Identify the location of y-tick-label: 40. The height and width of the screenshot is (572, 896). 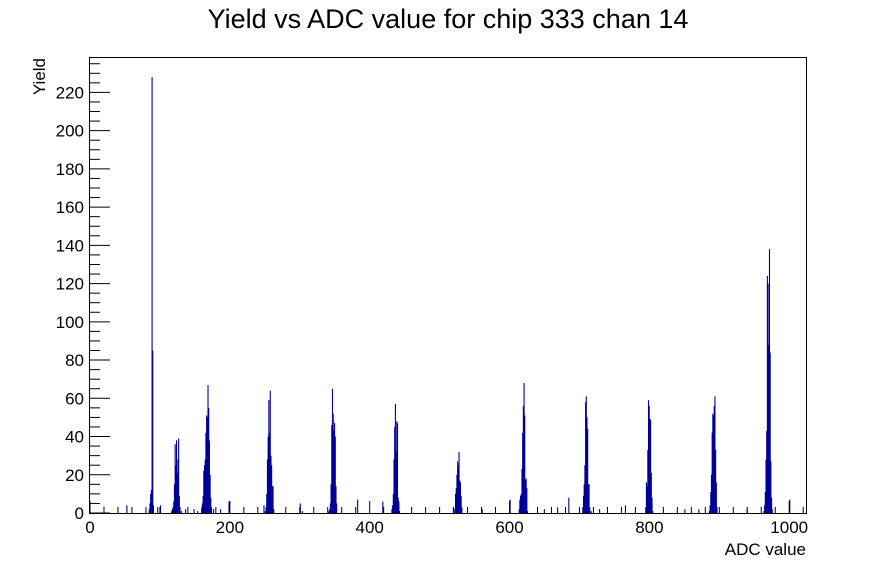
(74, 437).